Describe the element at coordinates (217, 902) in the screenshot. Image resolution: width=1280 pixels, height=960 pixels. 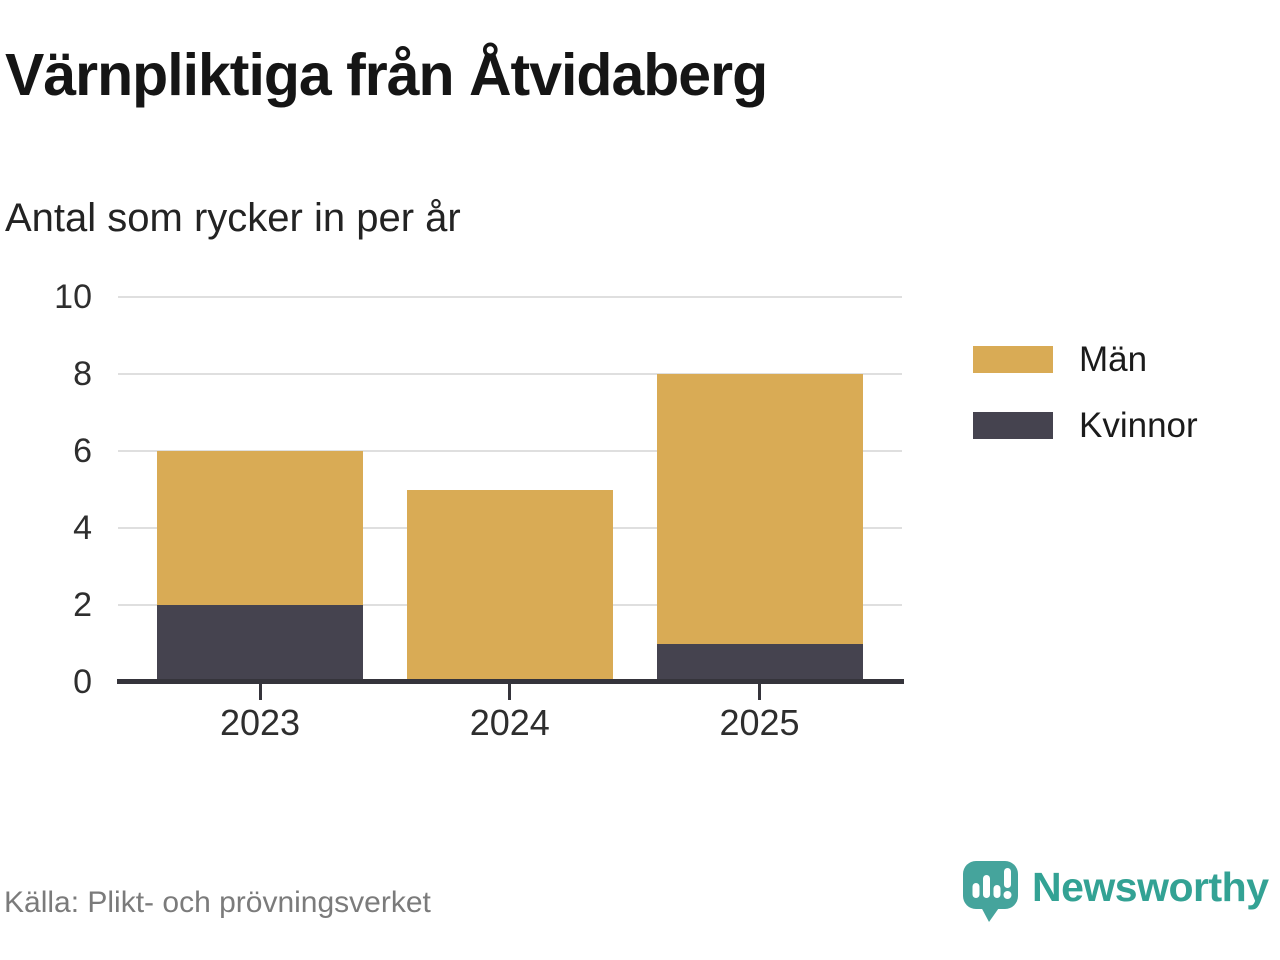
I see `source-note: Källa: Plikt- och prövningsverket` at that location.